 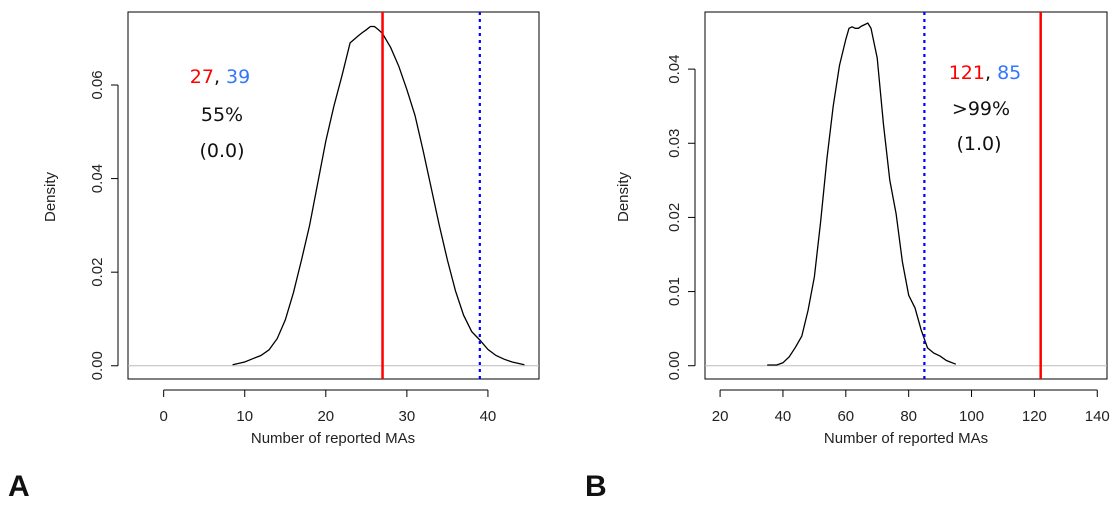 What do you see at coordinates (978, 144) in the screenshot?
I see `annotation-value: (1.0)` at bounding box center [978, 144].